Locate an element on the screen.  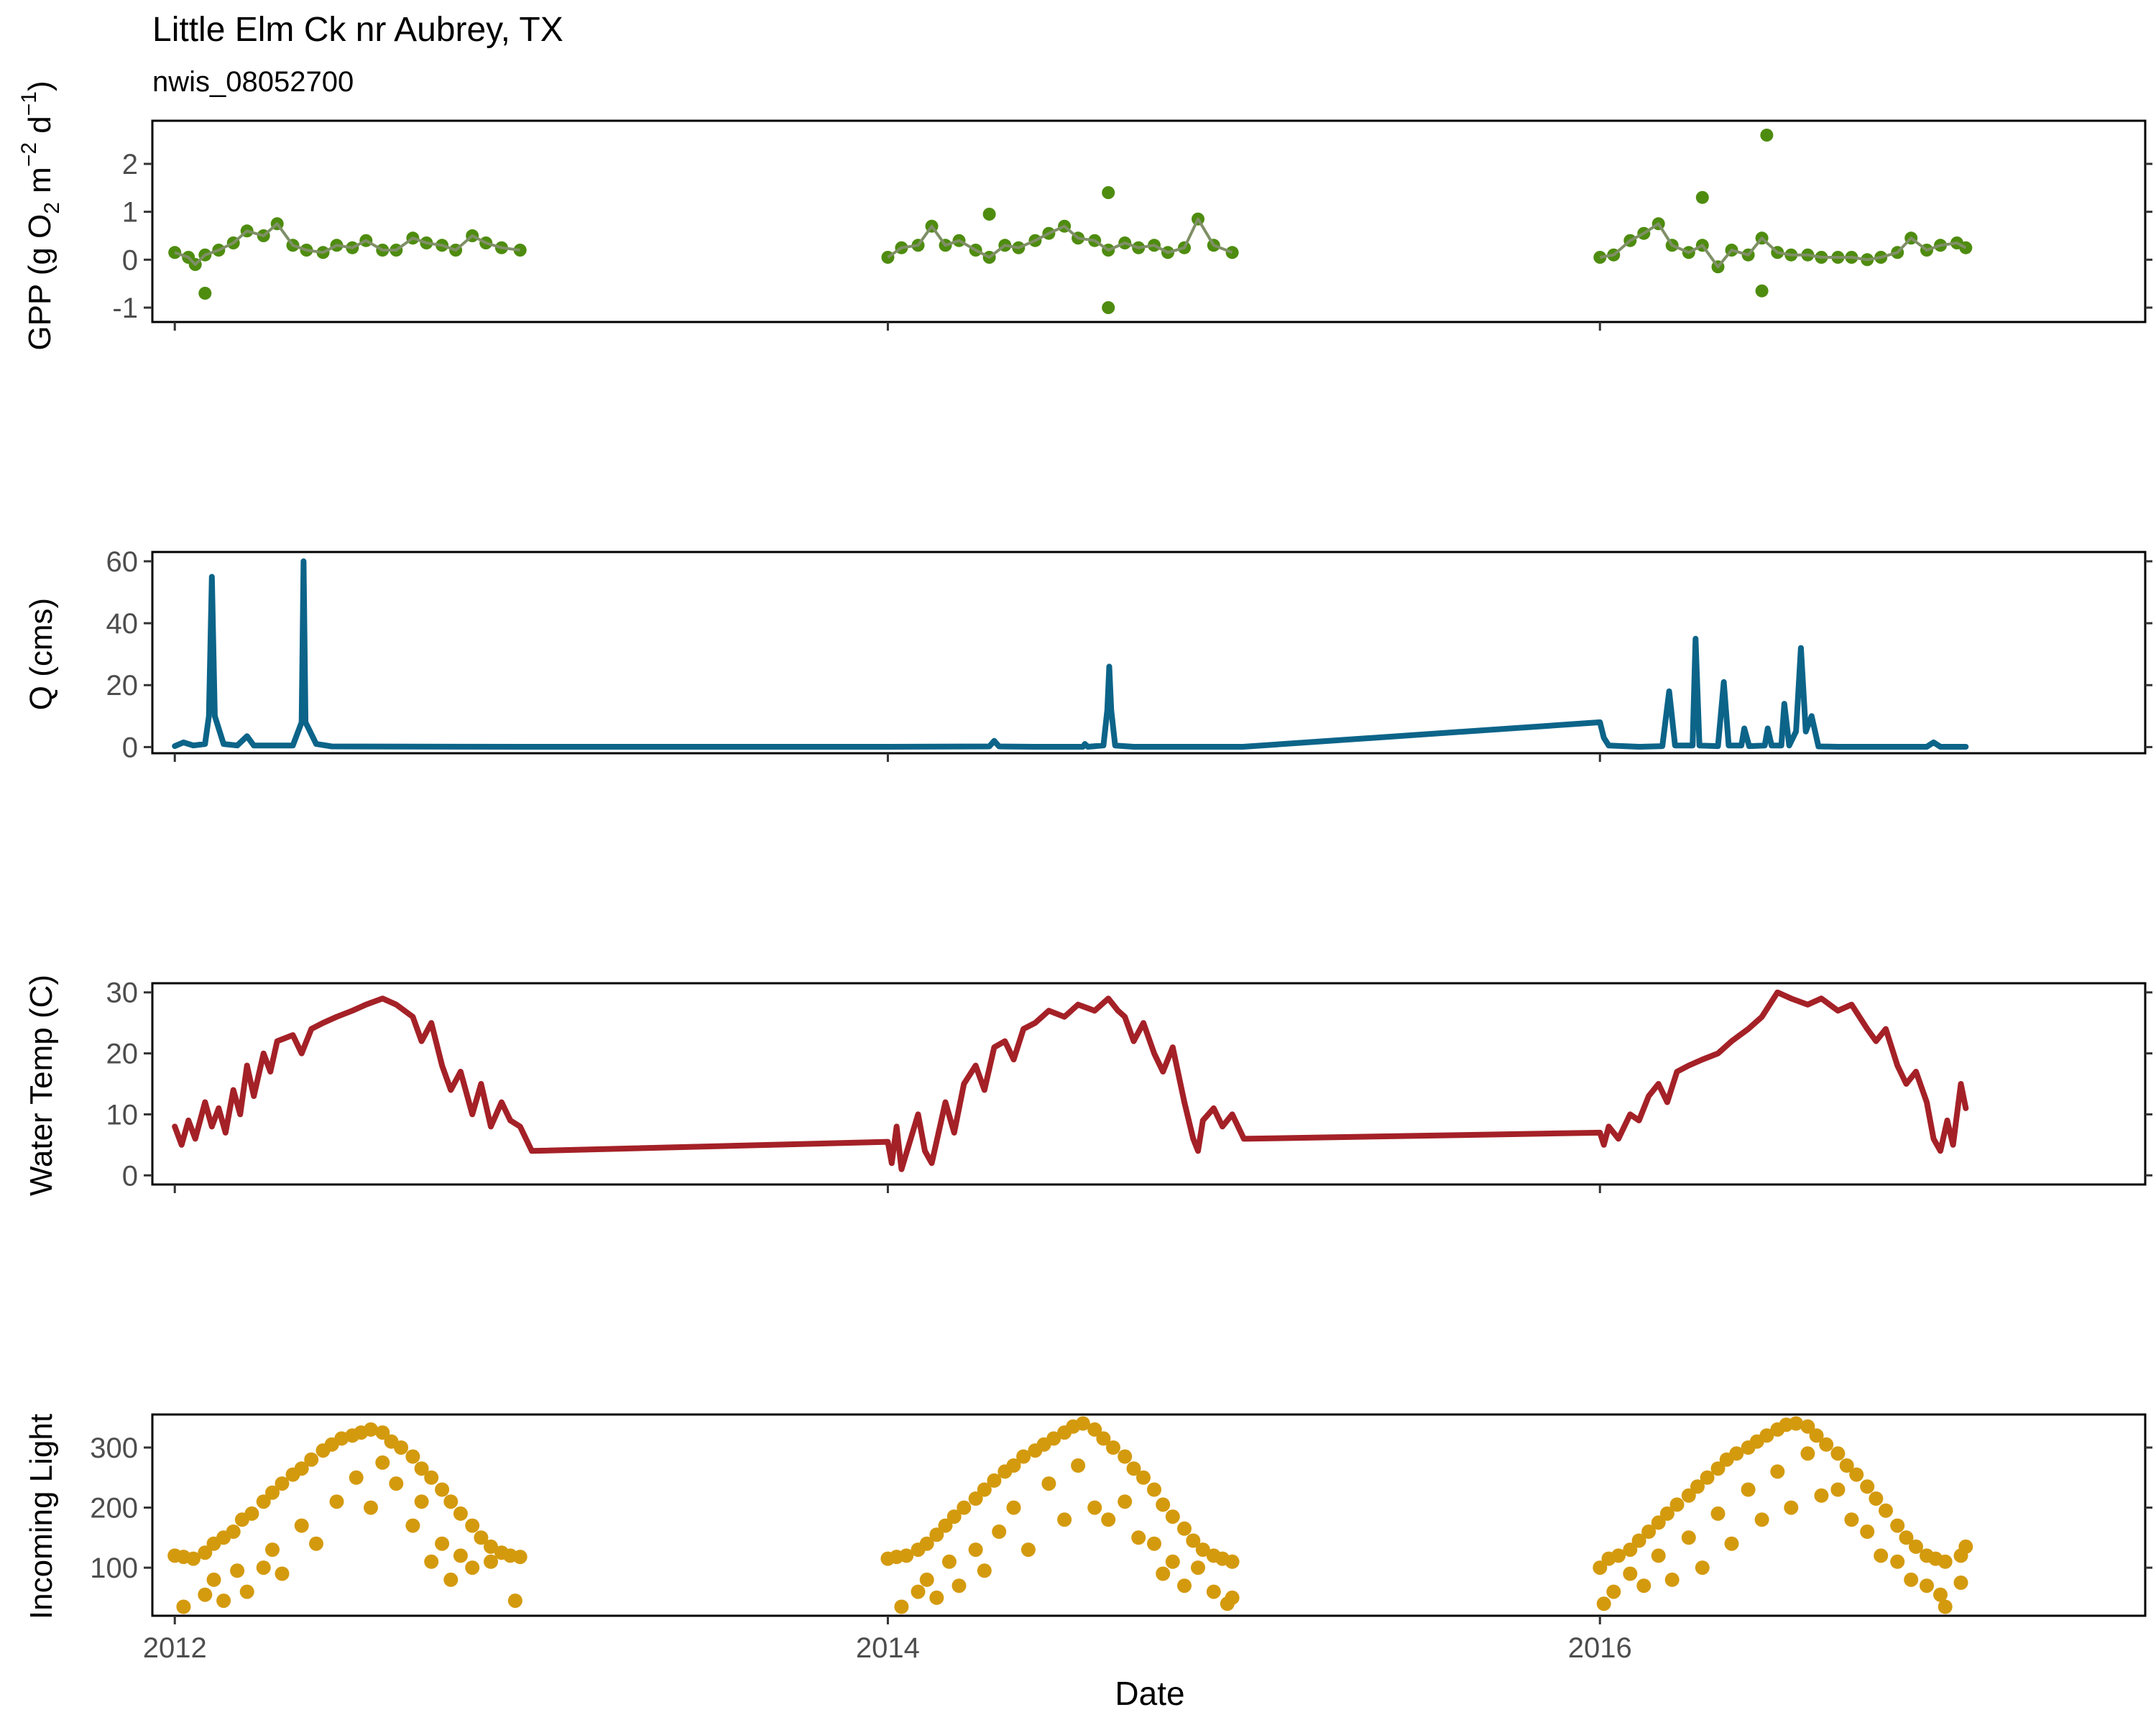
x-tick-label: 2012 is located at coordinates (175, 1648).